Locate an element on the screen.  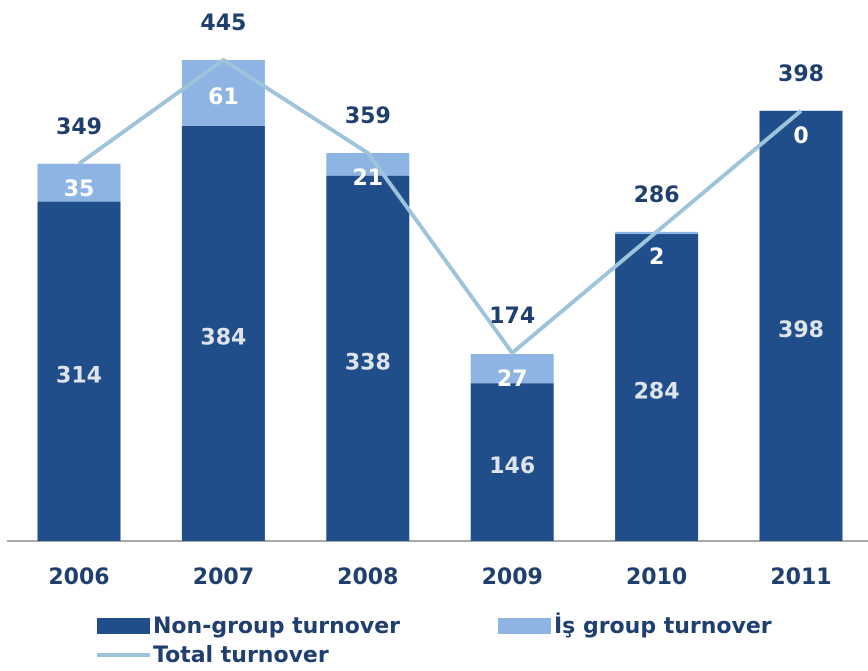
data-label: 284 is located at coordinates (657, 392).